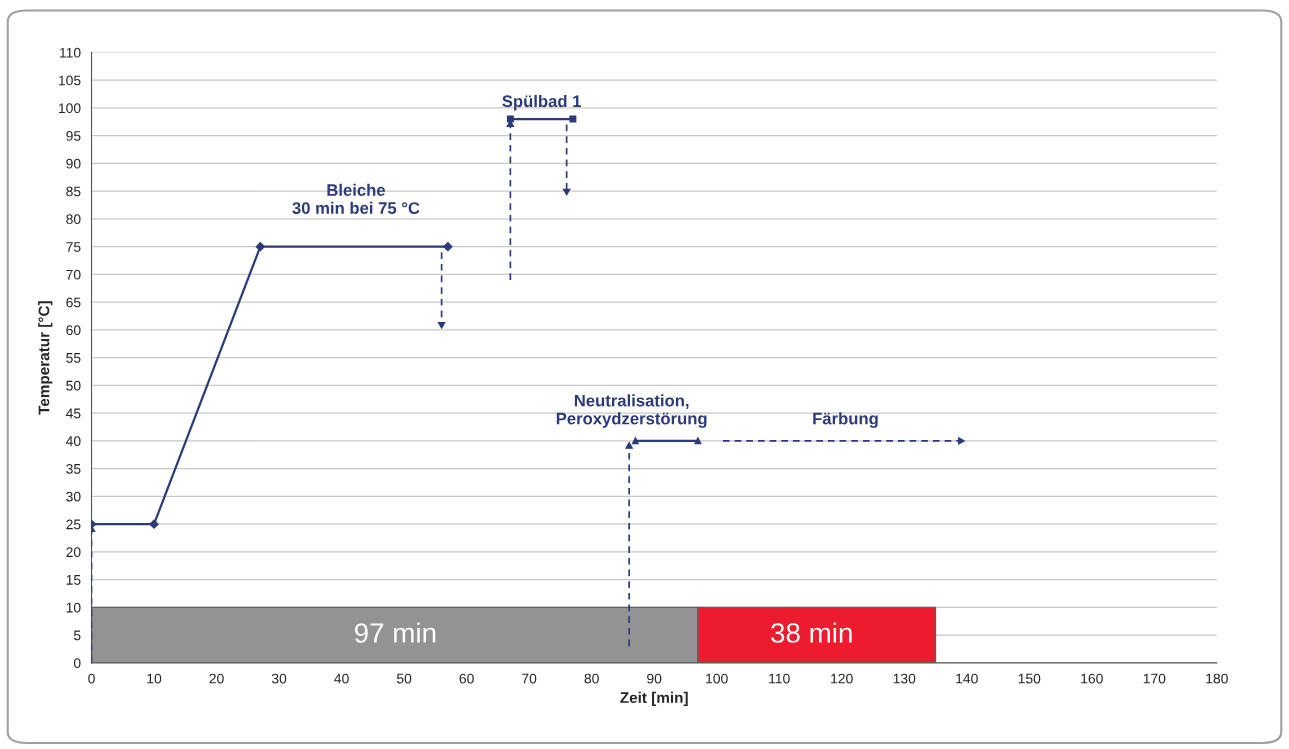  I want to click on y-tick-label: 85, so click(73, 191).